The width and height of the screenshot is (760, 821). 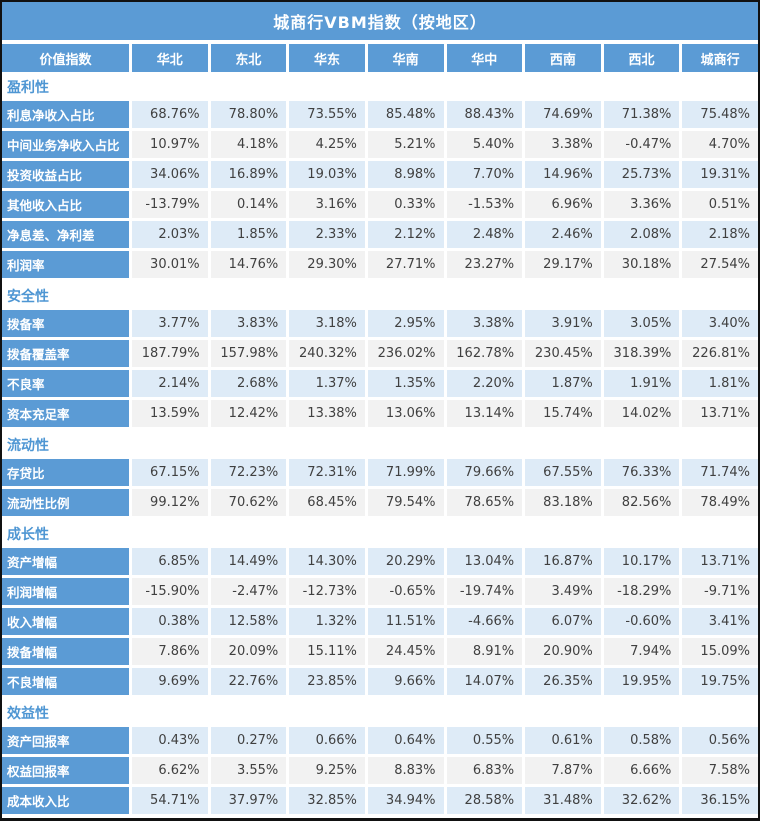 I want to click on value-cell: 37.97%, so click(x=248, y=800).